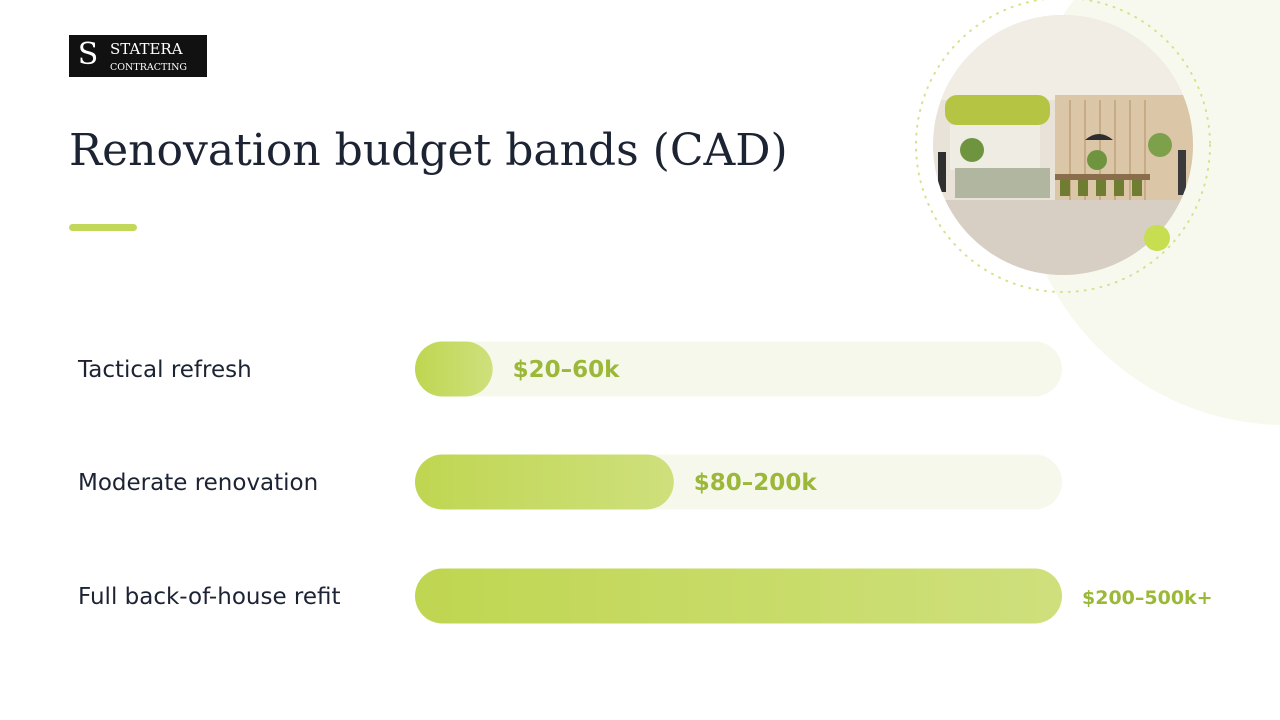  I want to click on value-label: $80–200k, so click(756, 483).